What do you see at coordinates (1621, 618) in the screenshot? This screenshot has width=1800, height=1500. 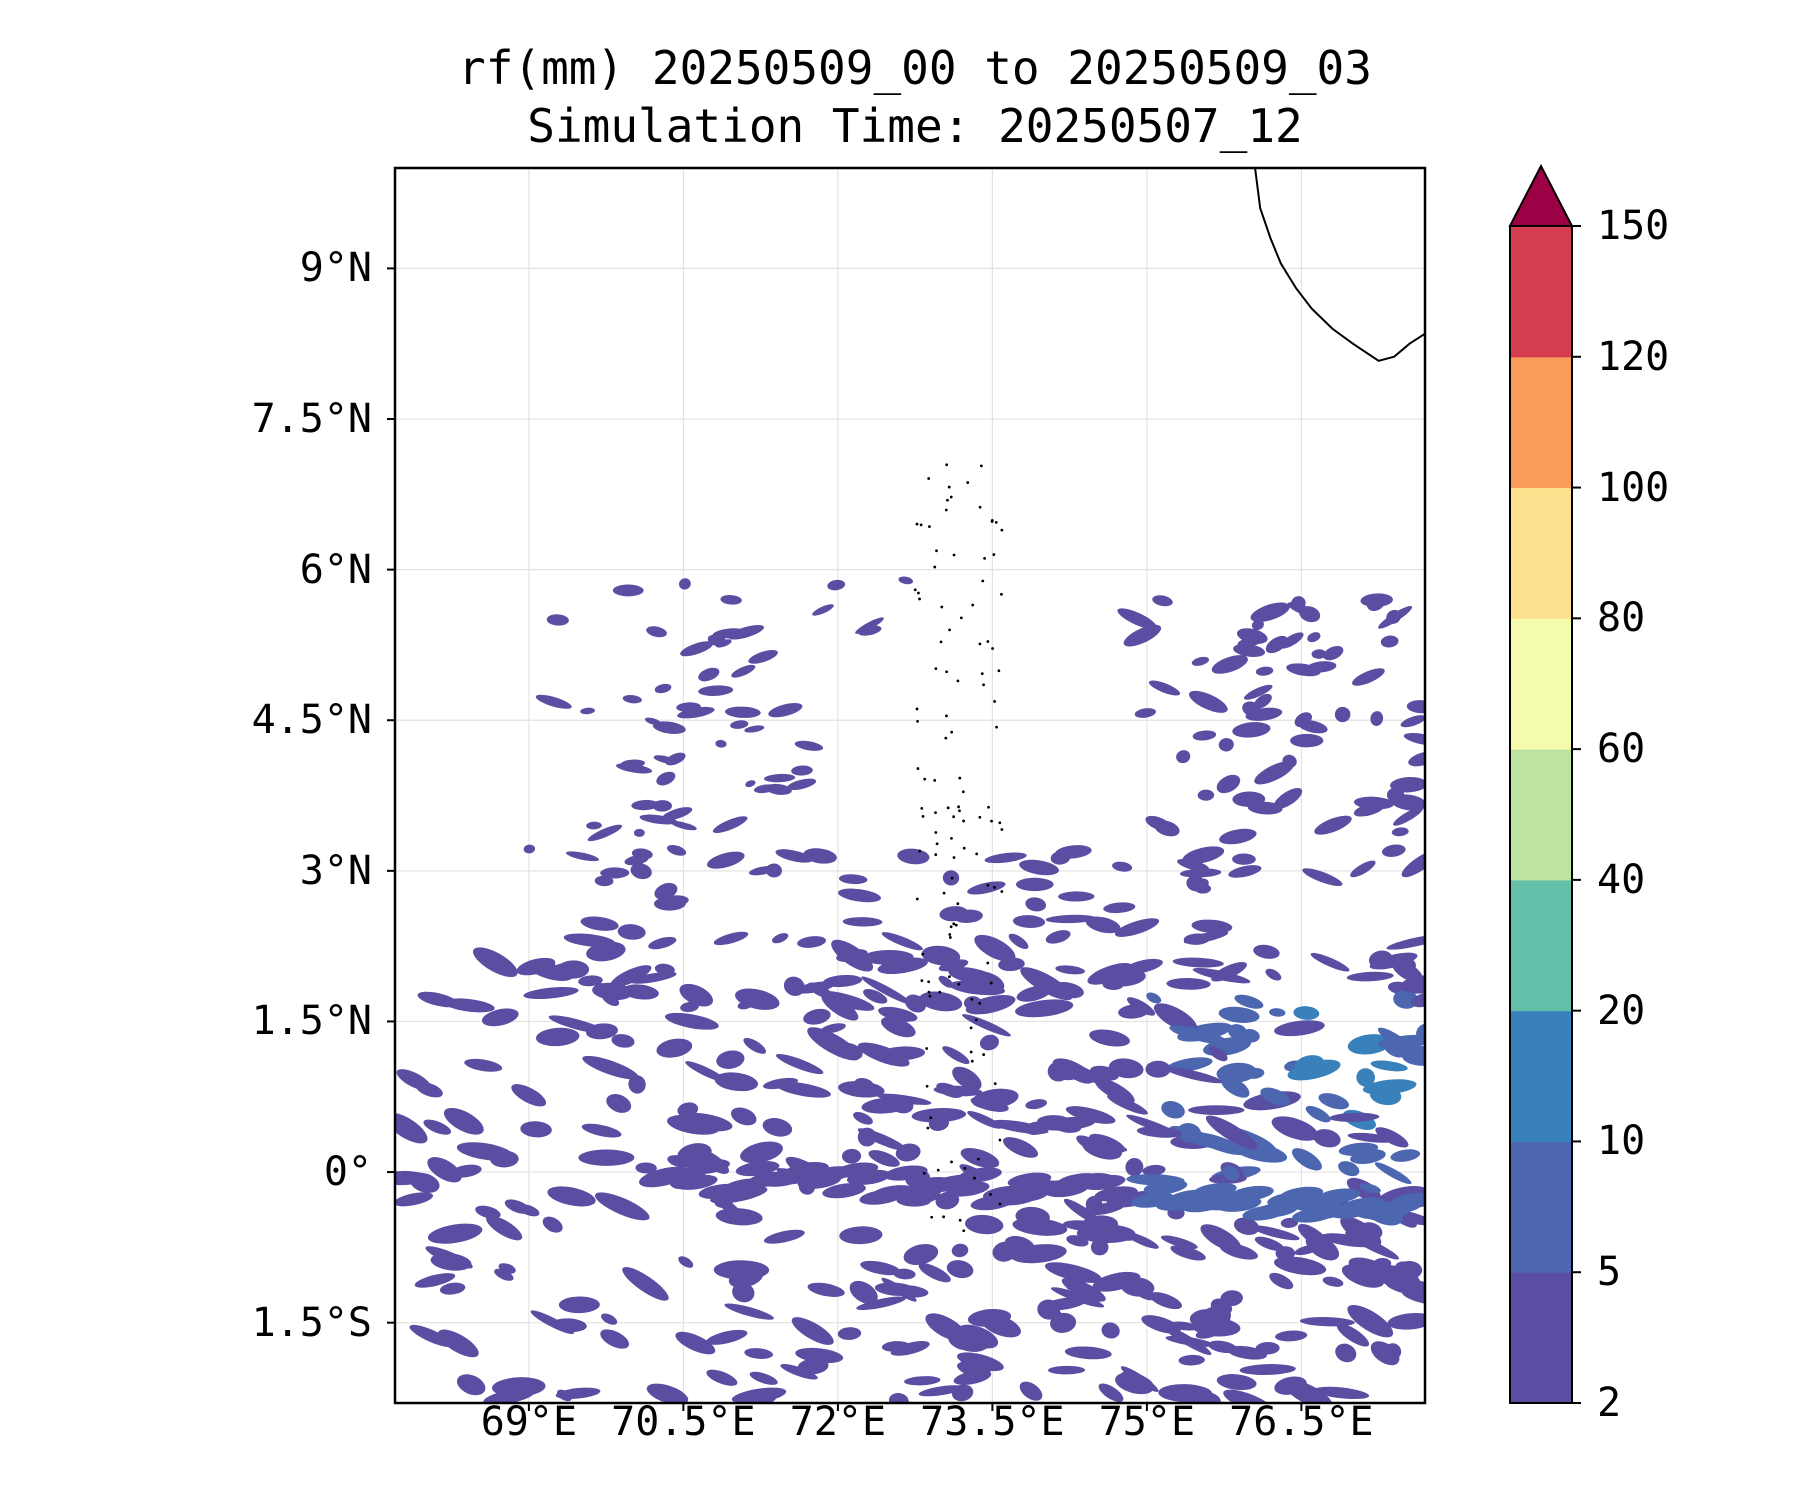 I see `colorbar-level-label: 80` at bounding box center [1621, 618].